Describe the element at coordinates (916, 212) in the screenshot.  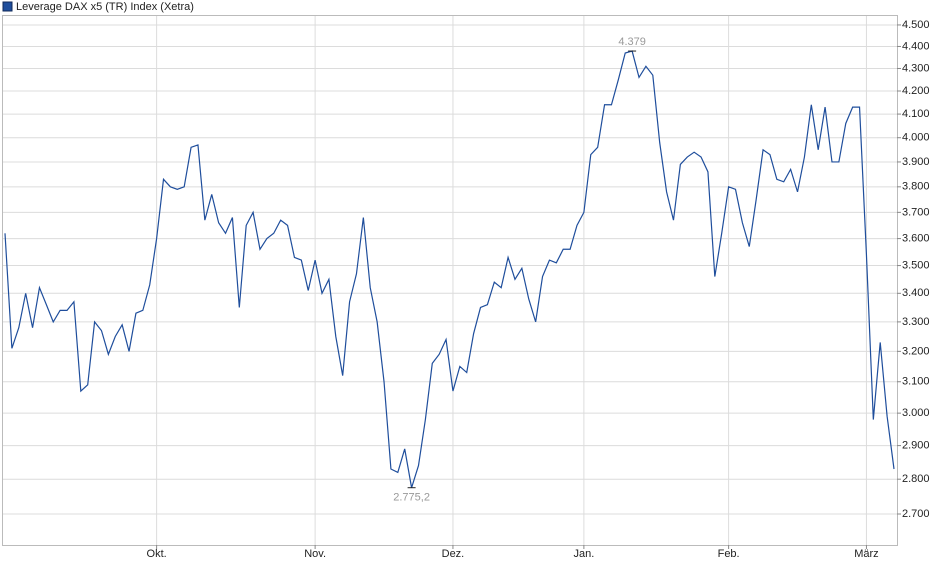
I see `y-tick-label: 3.700` at that location.